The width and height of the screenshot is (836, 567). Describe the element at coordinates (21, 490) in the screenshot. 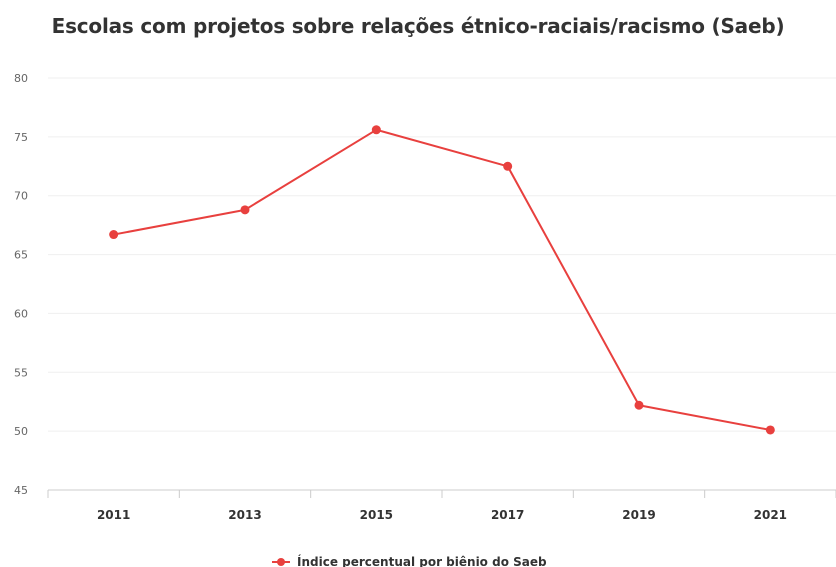

I see `y-tick-label: 45` at that location.